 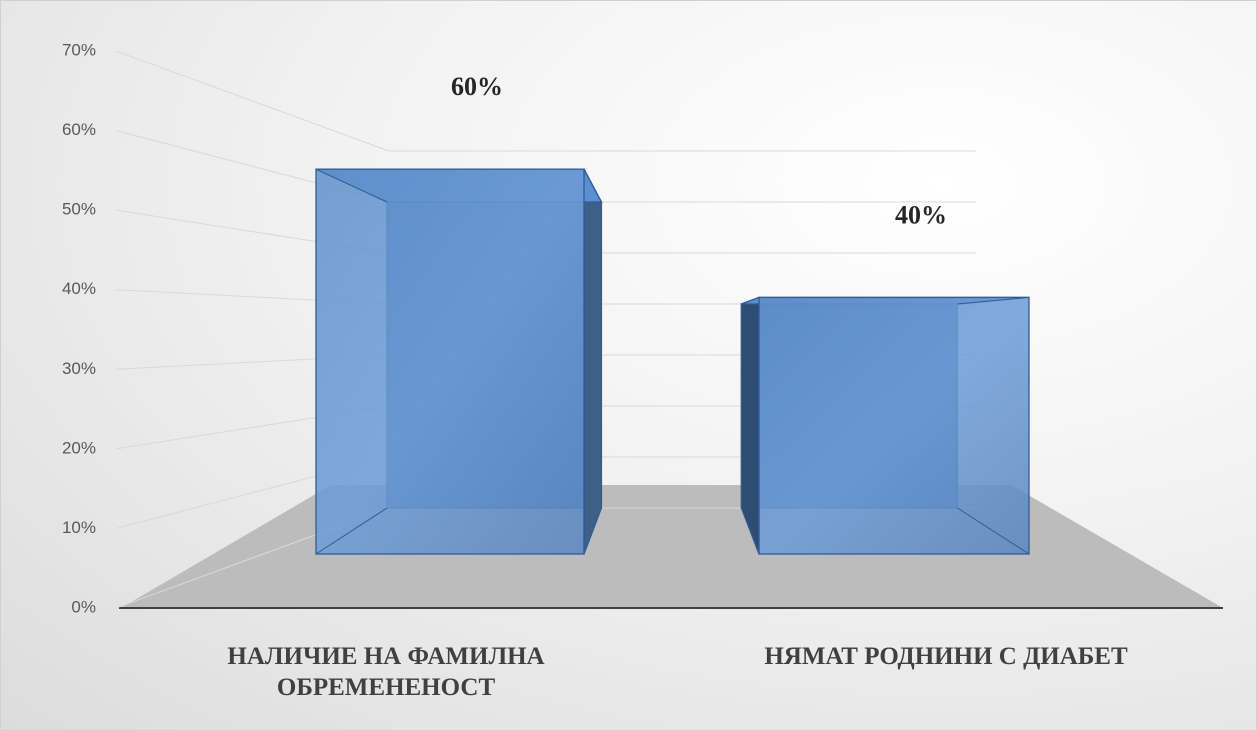 I want to click on bar-side, so click(x=593, y=361).